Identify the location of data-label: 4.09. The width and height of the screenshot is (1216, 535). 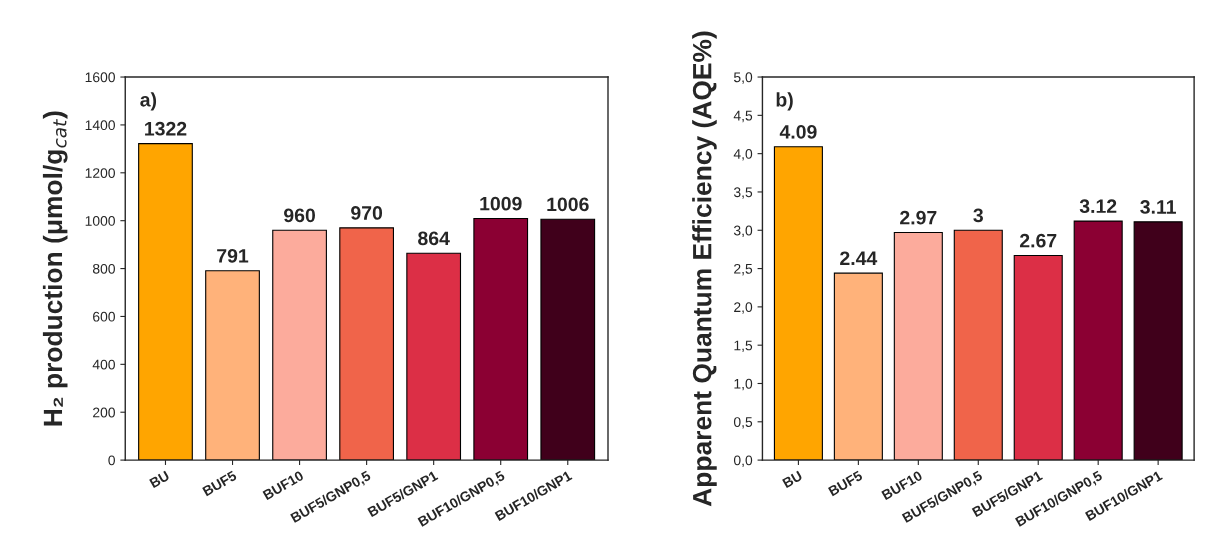
(798, 131).